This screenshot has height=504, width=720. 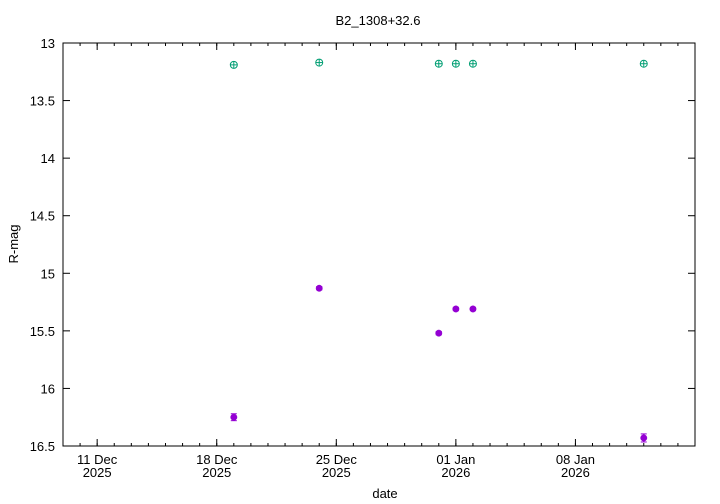 What do you see at coordinates (384, 493) in the screenshot?
I see `x-axis-title: date` at bounding box center [384, 493].